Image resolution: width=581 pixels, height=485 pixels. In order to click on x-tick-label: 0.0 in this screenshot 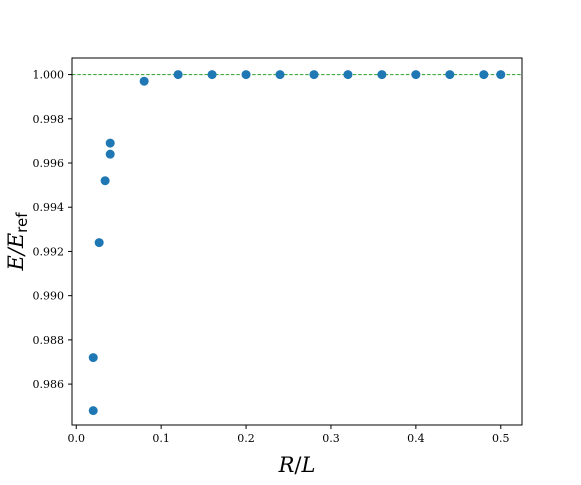, I will do `click(76, 438)`.